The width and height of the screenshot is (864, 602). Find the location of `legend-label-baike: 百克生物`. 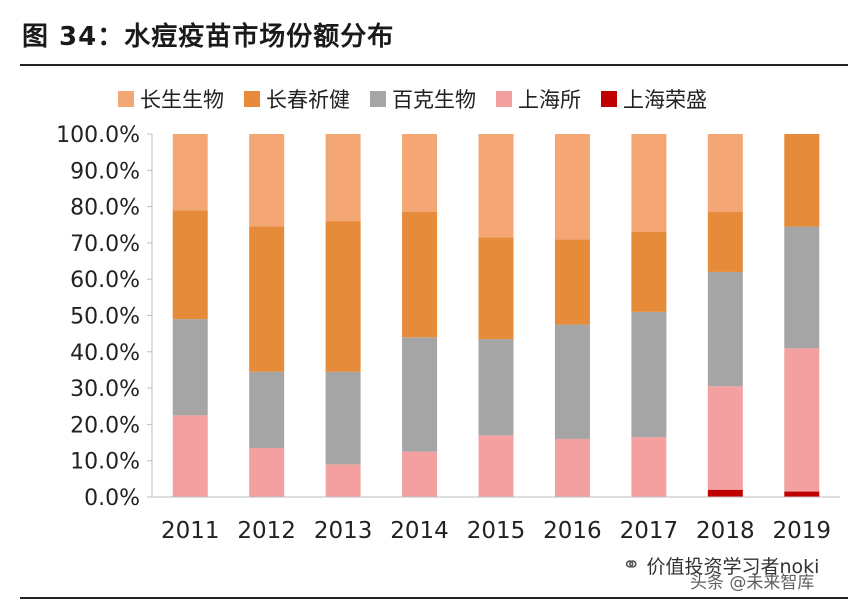

legend-label-baike: 百克生物 is located at coordinates (434, 100).